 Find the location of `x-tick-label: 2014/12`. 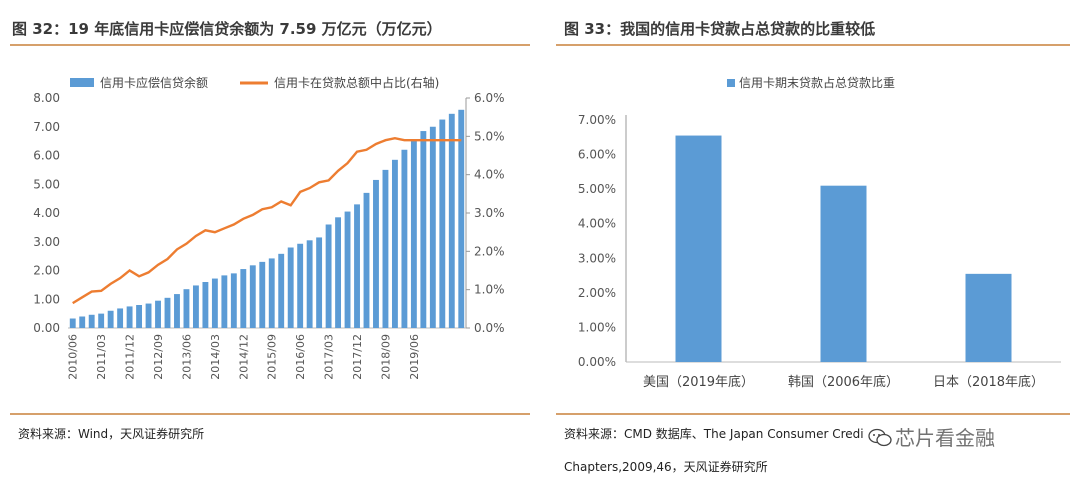

x-tick-label: 2014/12 is located at coordinates (243, 357).